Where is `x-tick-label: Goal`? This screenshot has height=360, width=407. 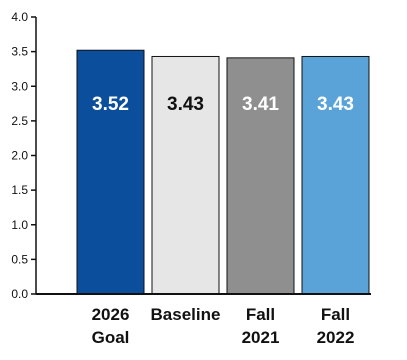
x-tick-label: Goal is located at coordinates (111, 337).